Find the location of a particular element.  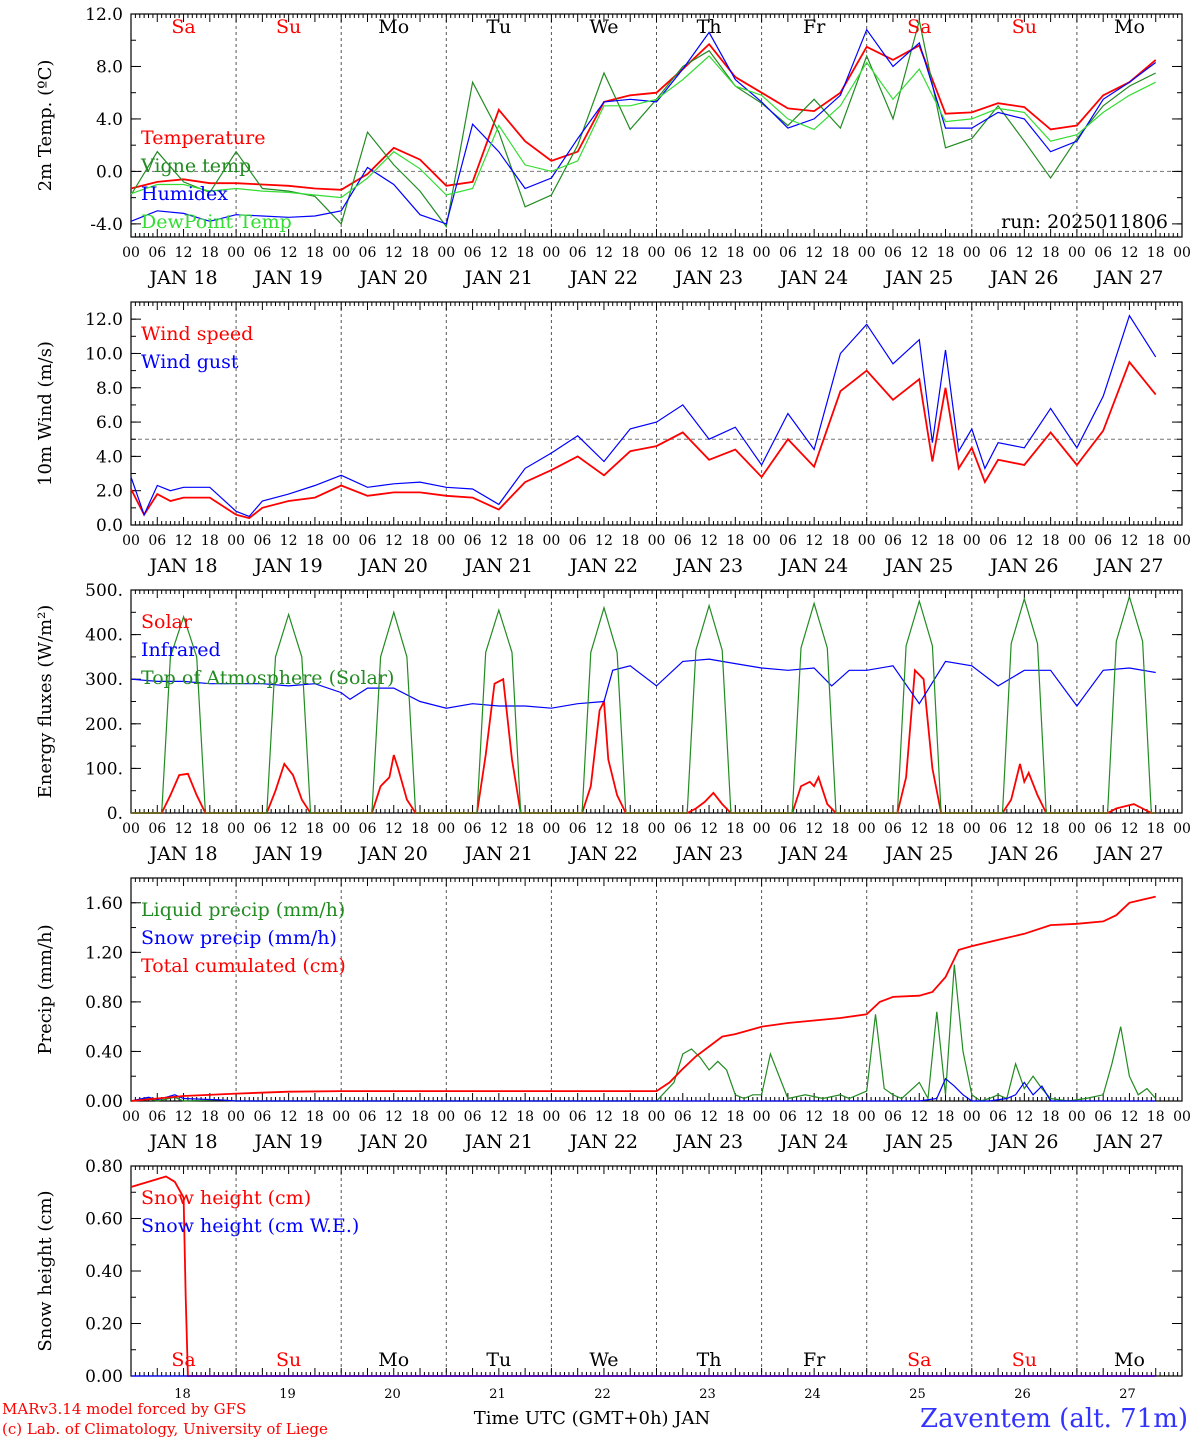

y-axis-title: Energy fluxes (W/m²) is located at coordinates (45, 702).